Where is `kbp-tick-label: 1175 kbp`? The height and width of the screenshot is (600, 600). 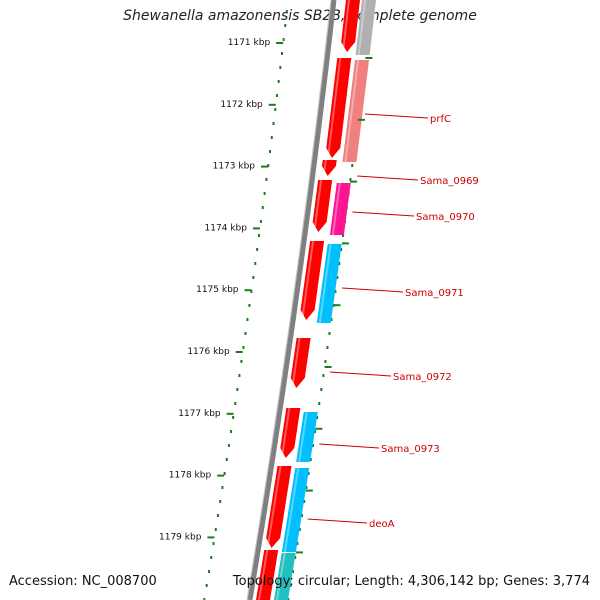
kbp-tick-label: 1175 kbp is located at coordinates (217, 290).